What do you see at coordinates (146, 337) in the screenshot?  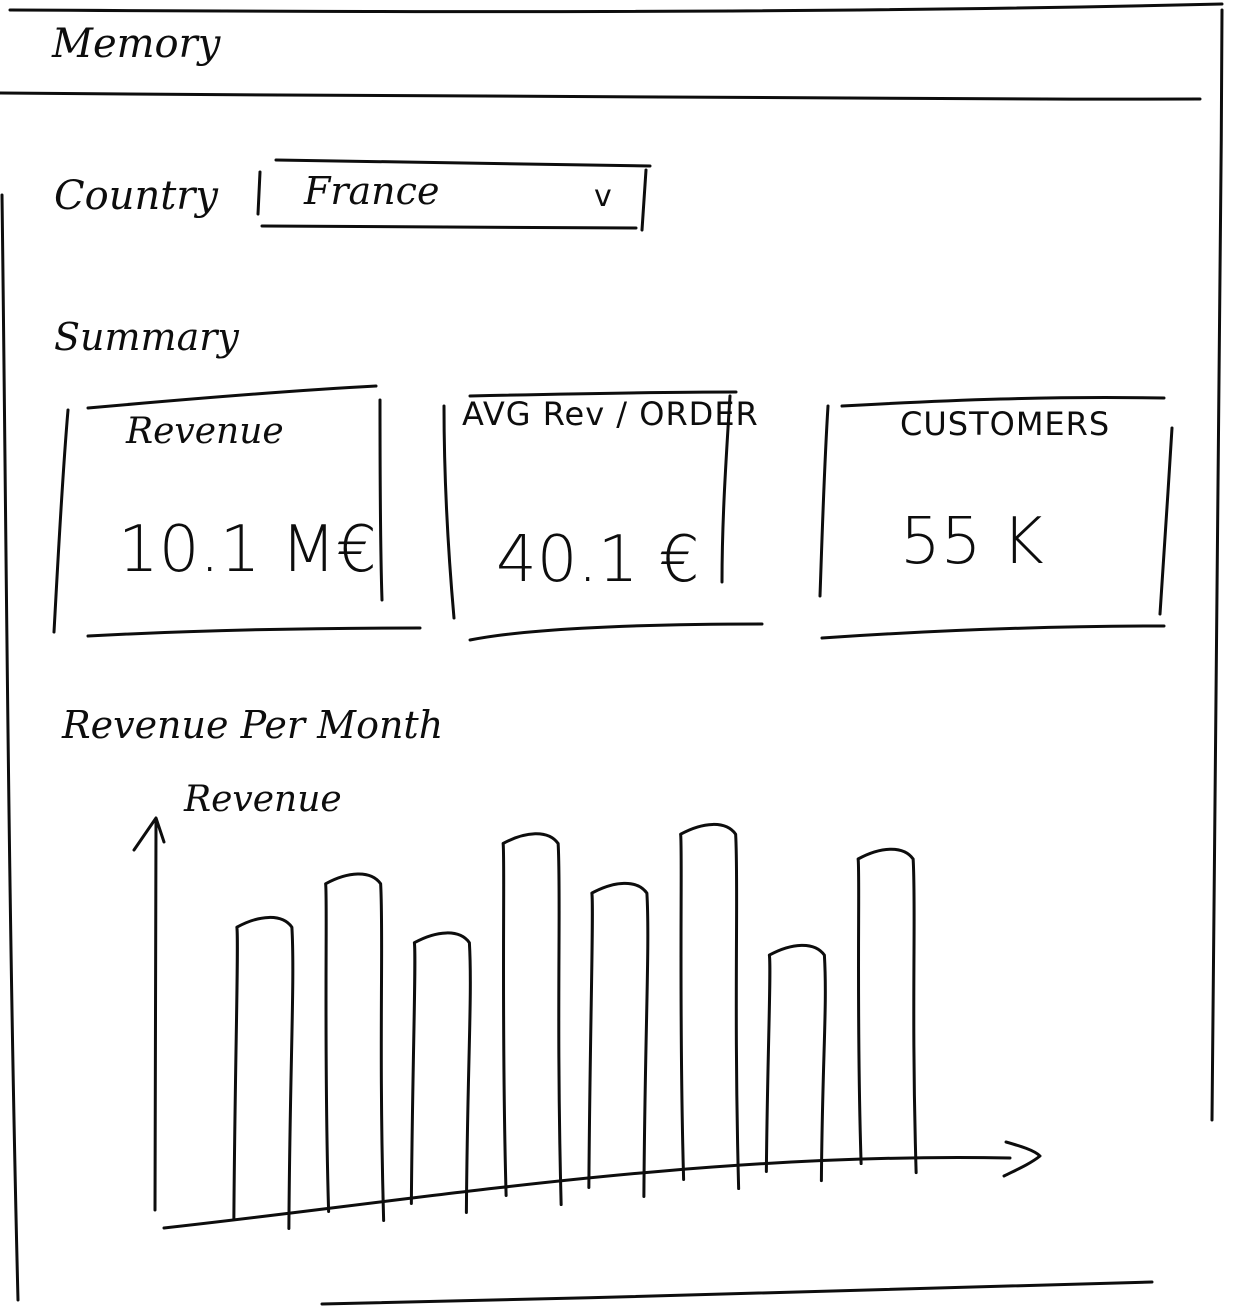 I see `summary-heading: Summary` at bounding box center [146, 337].